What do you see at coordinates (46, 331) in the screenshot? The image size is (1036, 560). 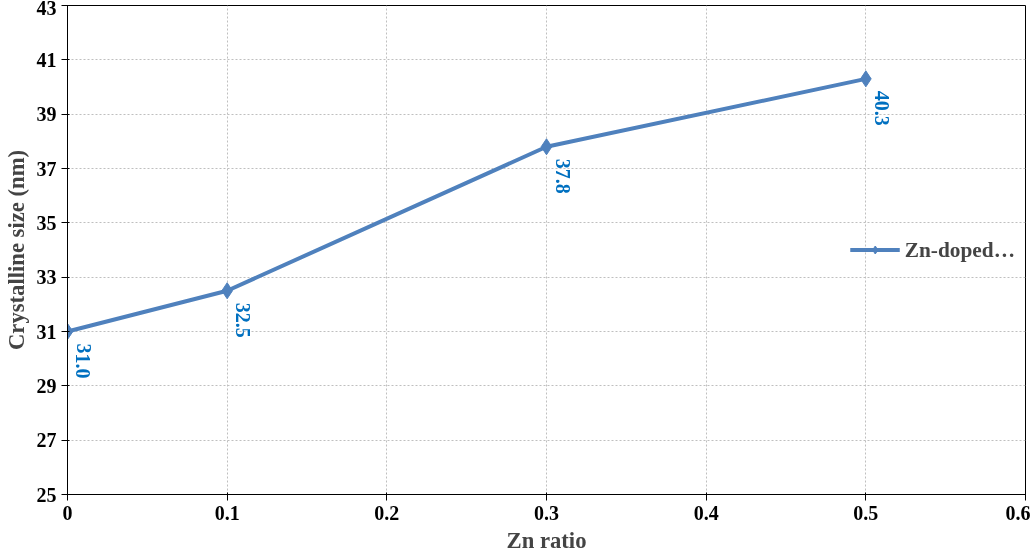 I see `y-tick-label: 31` at bounding box center [46, 331].